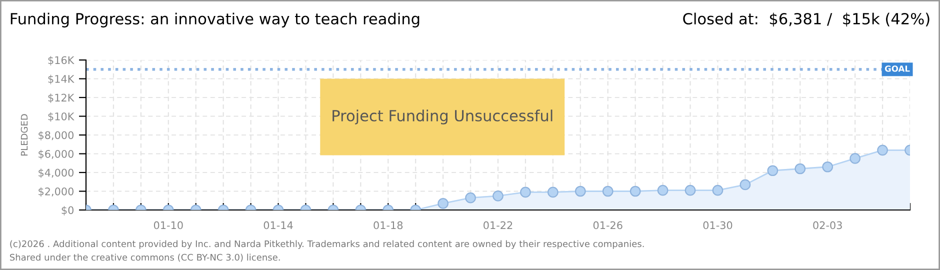 This screenshot has width=940, height=270. What do you see at coordinates (61, 79) in the screenshot?
I see `y-tick-label: $14K` at bounding box center [61, 79].